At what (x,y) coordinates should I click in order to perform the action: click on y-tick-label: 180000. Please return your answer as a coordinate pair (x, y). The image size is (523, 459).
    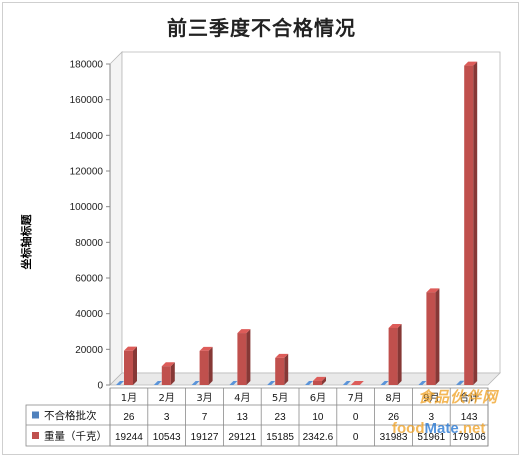
    Looking at the image, I should click on (87, 65).